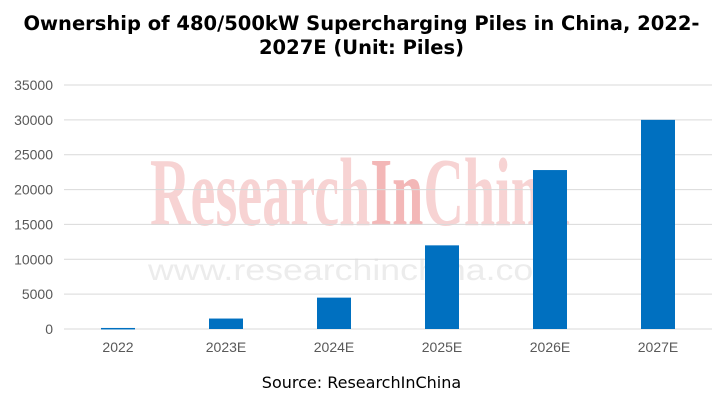 Image resolution: width=723 pixels, height=401 pixels. I want to click on y-tick-label: 35000, so click(33, 85).